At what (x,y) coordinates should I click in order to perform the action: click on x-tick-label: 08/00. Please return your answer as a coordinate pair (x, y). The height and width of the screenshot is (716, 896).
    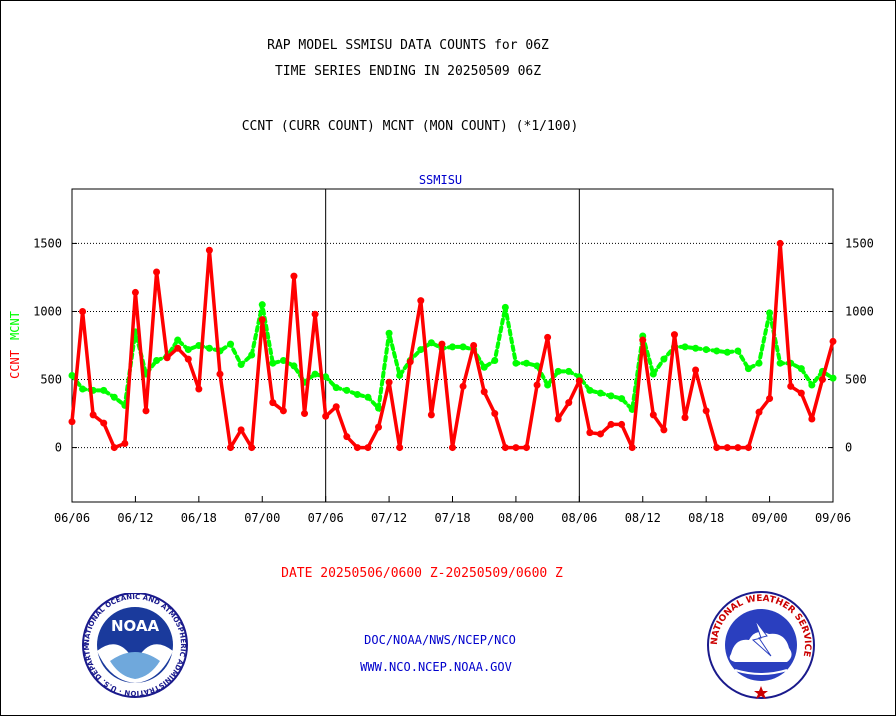
    Looking at the image, I should click on (516, 518).